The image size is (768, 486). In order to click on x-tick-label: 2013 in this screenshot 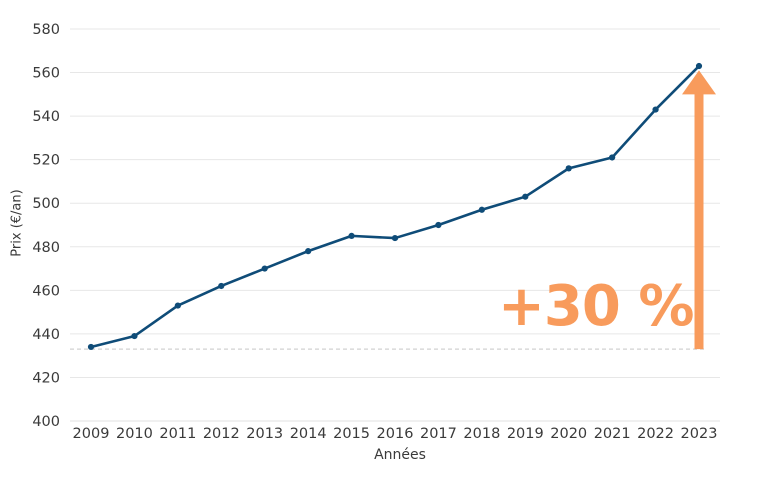, I will do `click(264, 434)`.